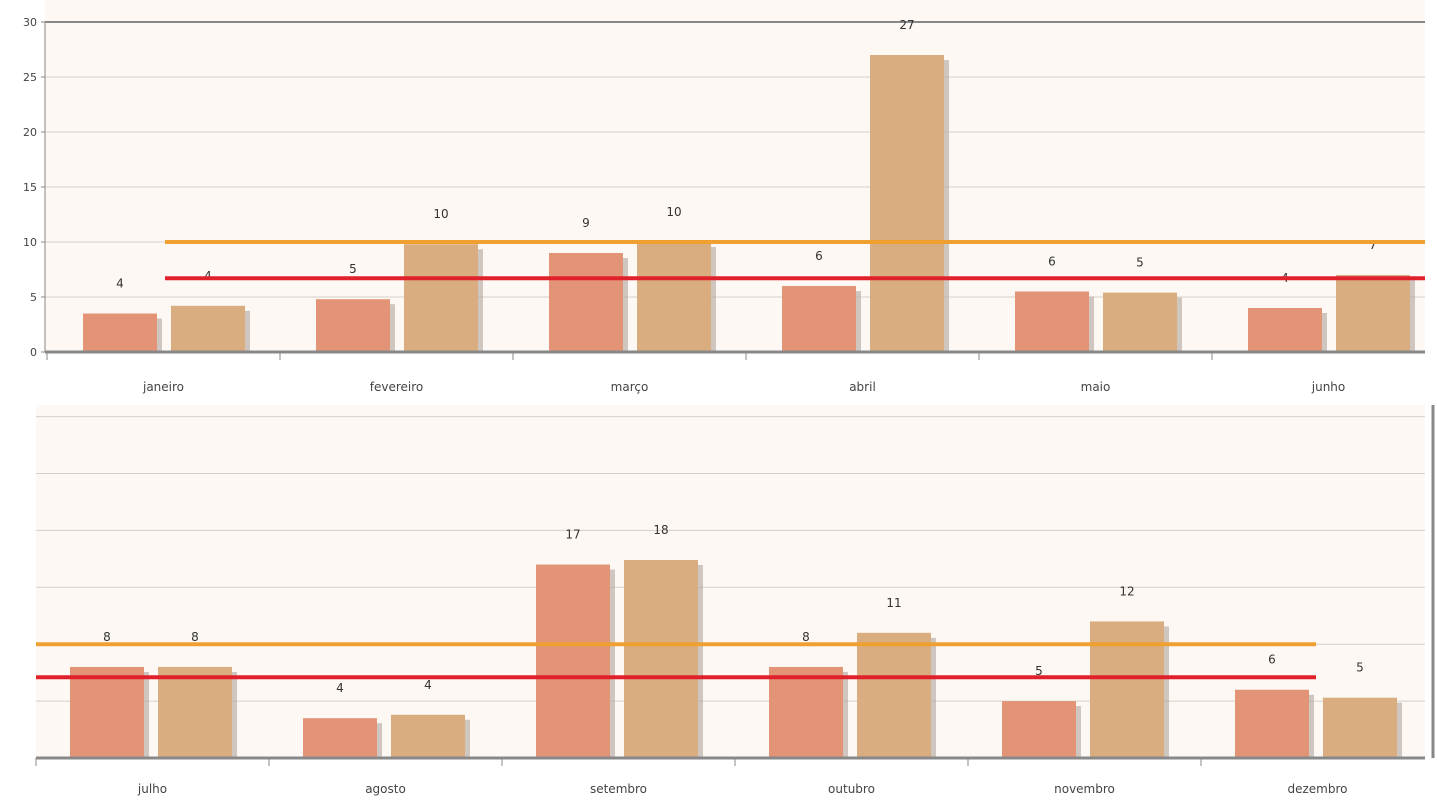  I want to click on y-tick-label: 25, so click(30, 77).